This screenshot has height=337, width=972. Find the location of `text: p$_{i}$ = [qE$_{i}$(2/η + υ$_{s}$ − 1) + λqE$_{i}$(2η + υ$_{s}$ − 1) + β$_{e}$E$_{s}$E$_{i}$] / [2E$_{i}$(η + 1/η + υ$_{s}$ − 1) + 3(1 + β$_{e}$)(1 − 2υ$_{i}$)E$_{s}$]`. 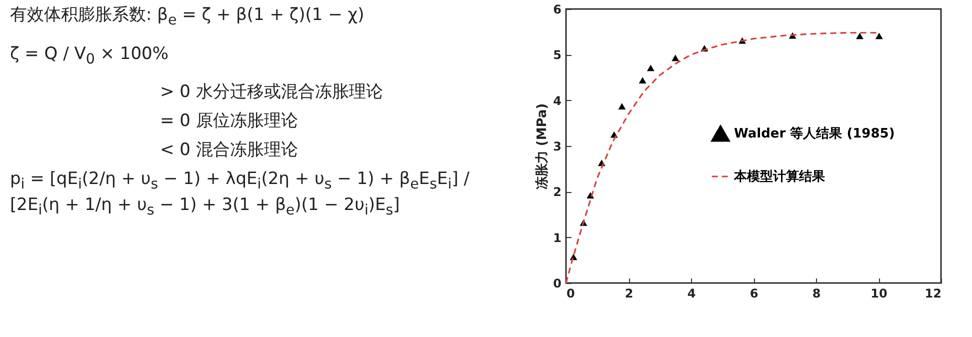

text: p$_{i}$ = [qE$_{i}$(2/η + υ$_{s}$ − 1) + λqE$_{i}$(2η + υ$_{s}$ − 1) + β$_{e}$E$_{s}$E$_{i}$] / [2E$_{i}$(η + 1/η + υ$_{s}$ − 1) + 3(1 + β$_{e}$)(1 − 2υ$_{i}$)E$_{s}$] is located at coordinates (240, 193).